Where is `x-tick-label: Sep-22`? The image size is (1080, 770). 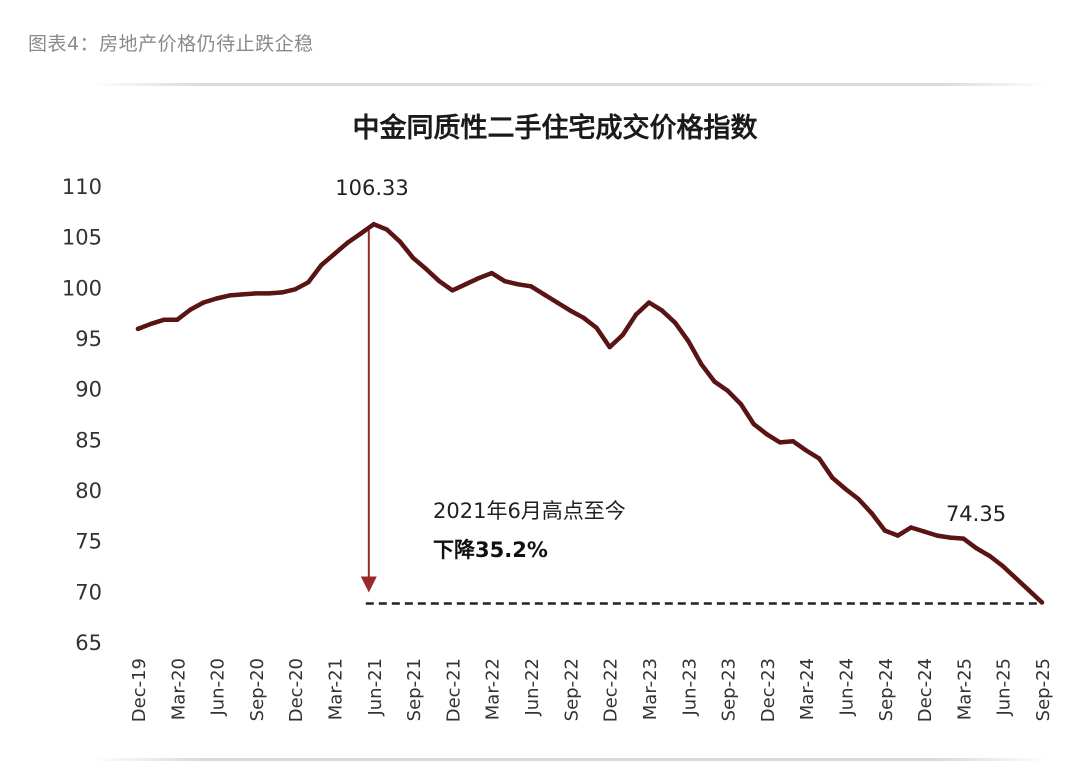 x-tick-label: Sep-22 is located at coordinates (571, 689).